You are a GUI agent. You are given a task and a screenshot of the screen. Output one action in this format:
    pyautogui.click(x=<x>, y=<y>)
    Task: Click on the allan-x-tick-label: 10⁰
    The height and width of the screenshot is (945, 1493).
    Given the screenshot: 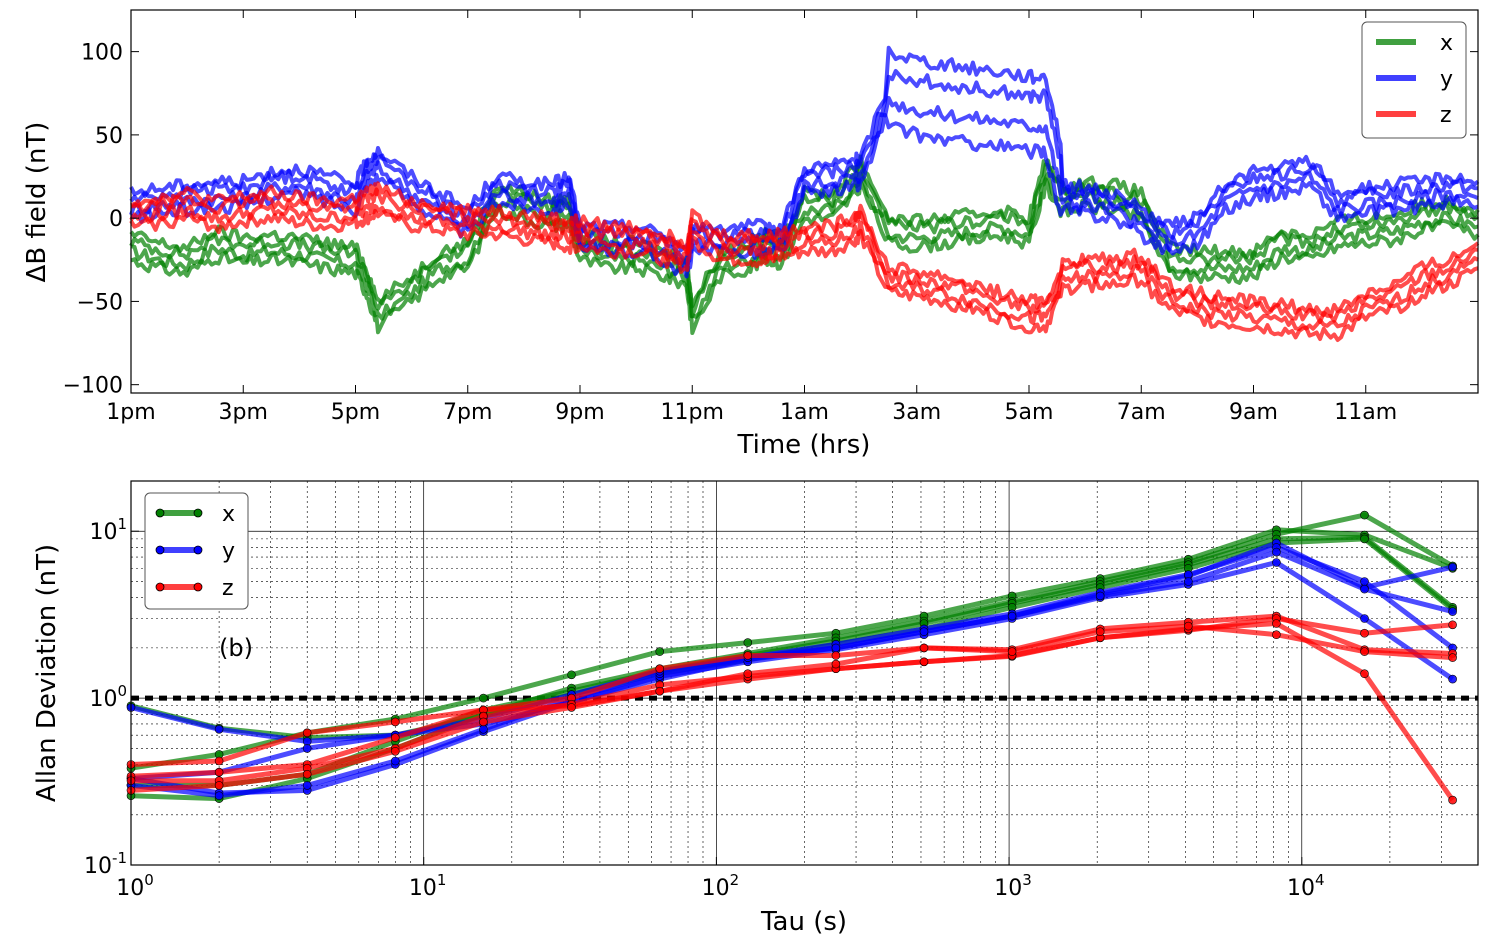 What is the action you would take?
    pyautogui.click(x=135, y=886)
    